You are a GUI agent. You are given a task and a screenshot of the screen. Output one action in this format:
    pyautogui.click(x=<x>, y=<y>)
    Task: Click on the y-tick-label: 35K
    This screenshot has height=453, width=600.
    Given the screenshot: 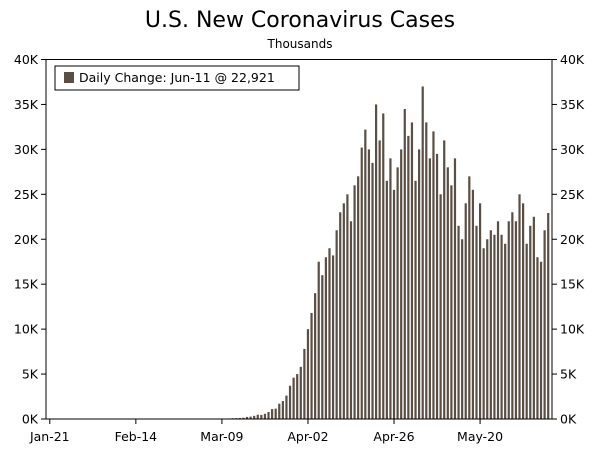 What is the action you would take?
    pyautogui.click(x=572, y=104)
    